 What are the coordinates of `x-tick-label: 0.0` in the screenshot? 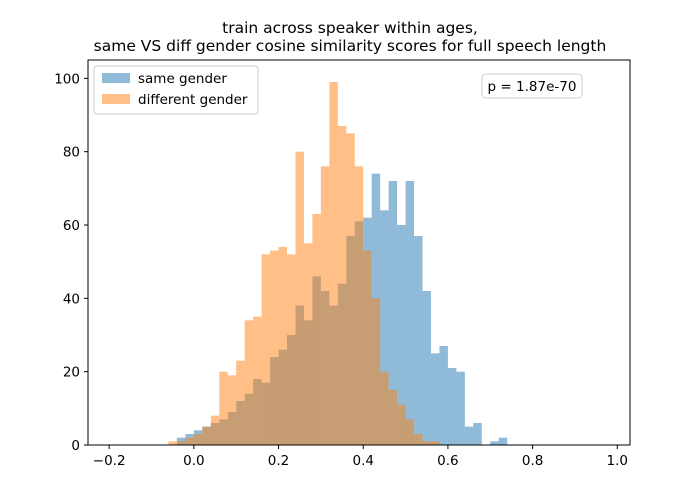 It's located at (193, 461).